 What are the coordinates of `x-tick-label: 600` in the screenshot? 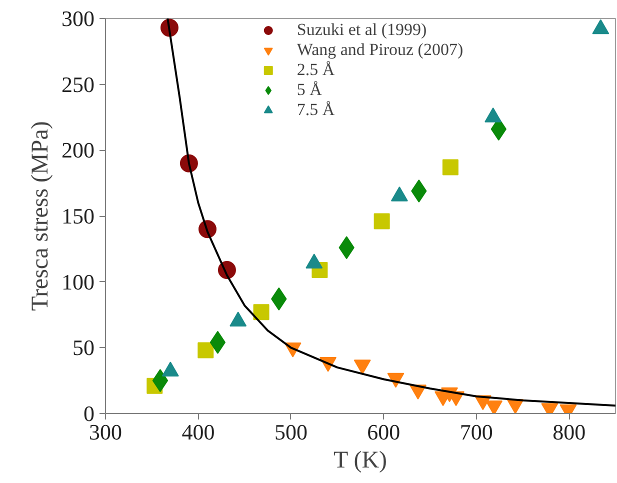 It's located at (383, 432).